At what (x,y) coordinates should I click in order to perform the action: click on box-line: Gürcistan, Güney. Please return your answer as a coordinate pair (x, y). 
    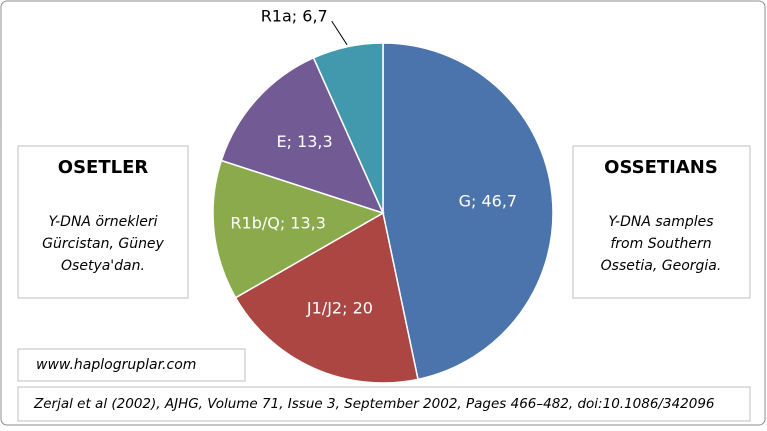
    Looking at the image, I should click on (103, 244).